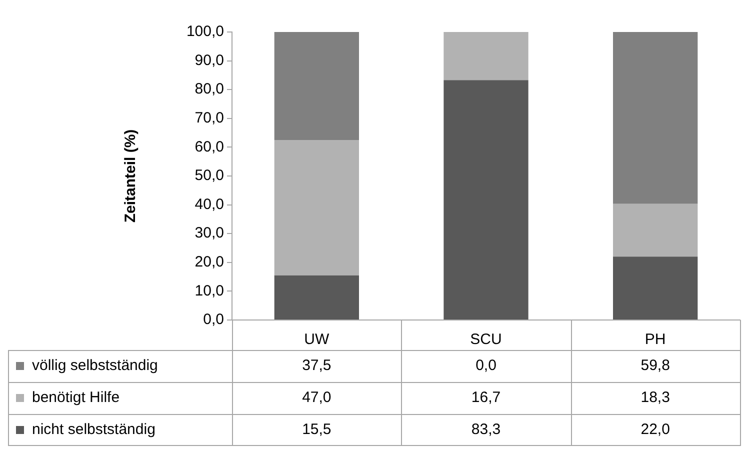 The image size is (750, 454). I want to click on y-tick-label: 10,0, so click(209, 291).